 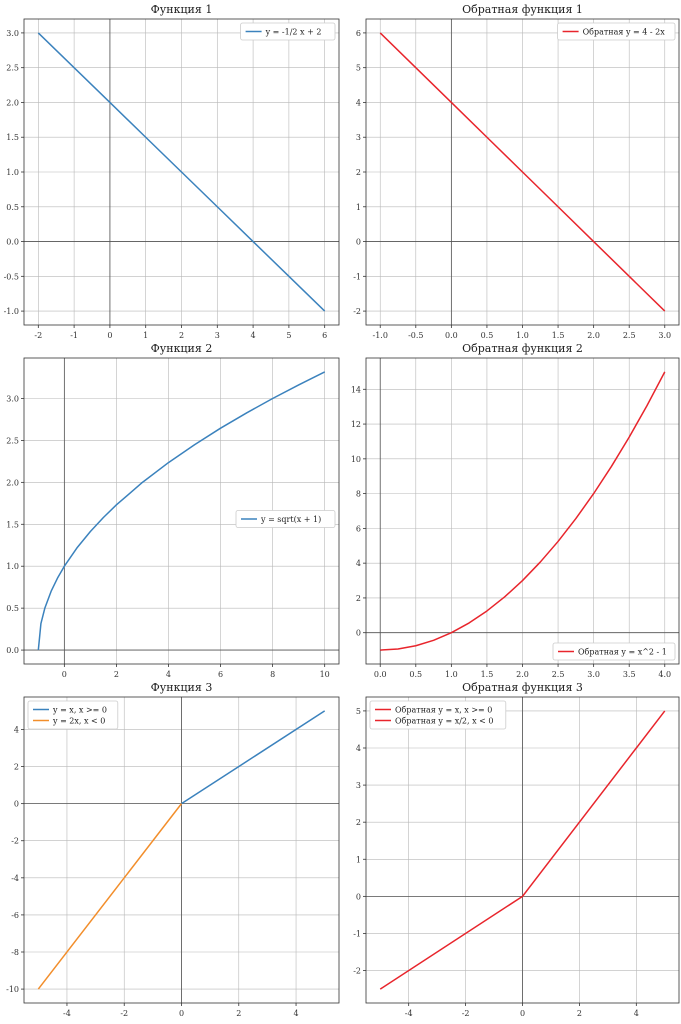 What do you see at coordinates (357, 311) in the screenshot?
I see `y-tick-label: -2` at bounding box center [357, 311].